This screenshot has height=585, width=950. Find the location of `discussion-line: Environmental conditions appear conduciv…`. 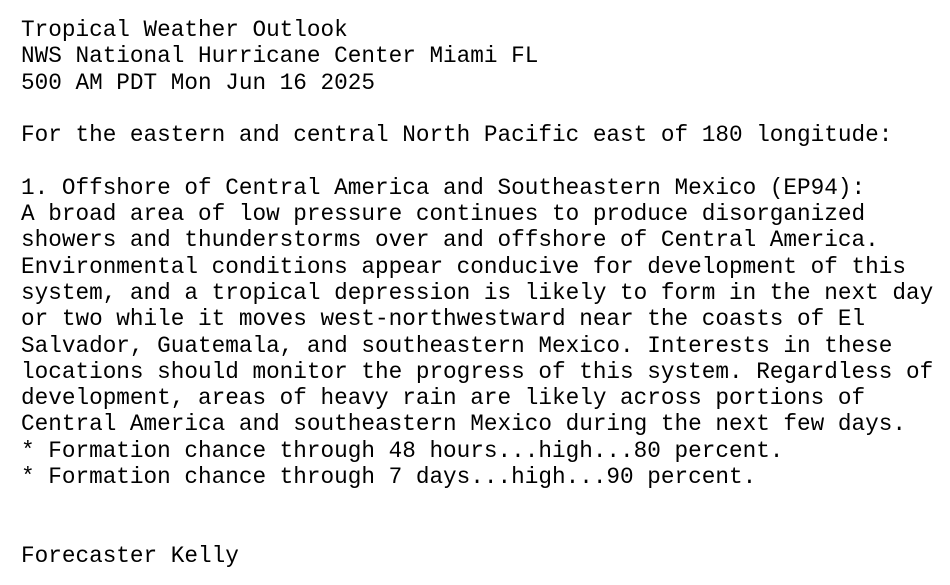

discussion-line: Environmental conditions appear conduciv… is located at coordinates (463, 266).